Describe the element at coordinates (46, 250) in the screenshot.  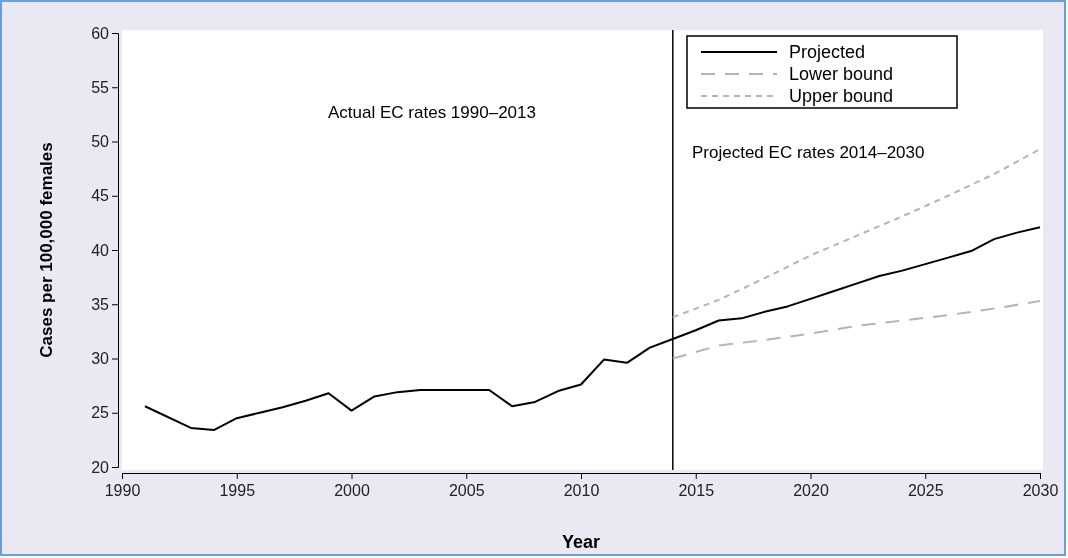
I see `y-axis-title: Cases per 100,000 females` at that location.